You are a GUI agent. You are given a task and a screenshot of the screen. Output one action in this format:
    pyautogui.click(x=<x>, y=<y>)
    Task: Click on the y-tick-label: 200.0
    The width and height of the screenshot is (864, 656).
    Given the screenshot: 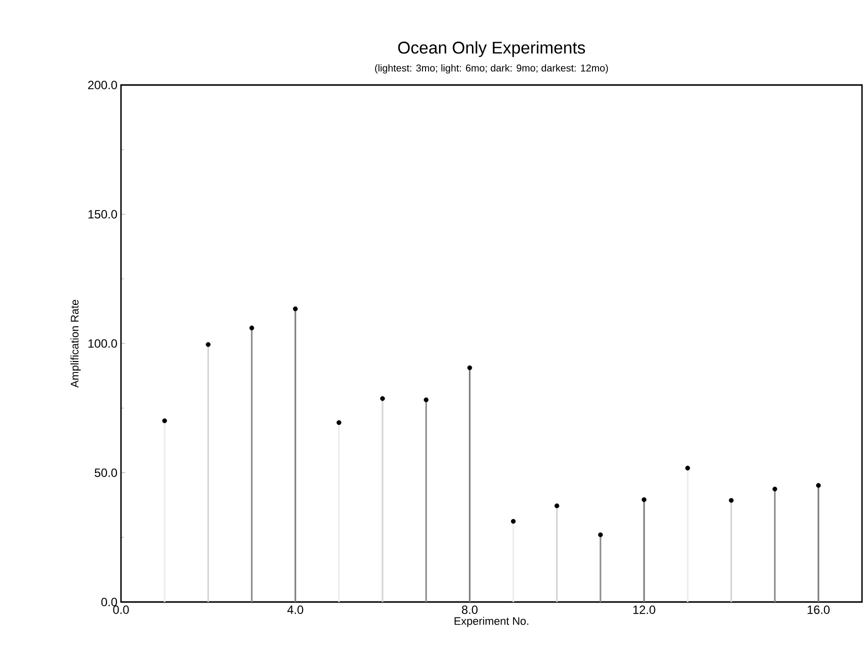 What is the action you would take?
    pyautogui.click(x=103, y=85)
    